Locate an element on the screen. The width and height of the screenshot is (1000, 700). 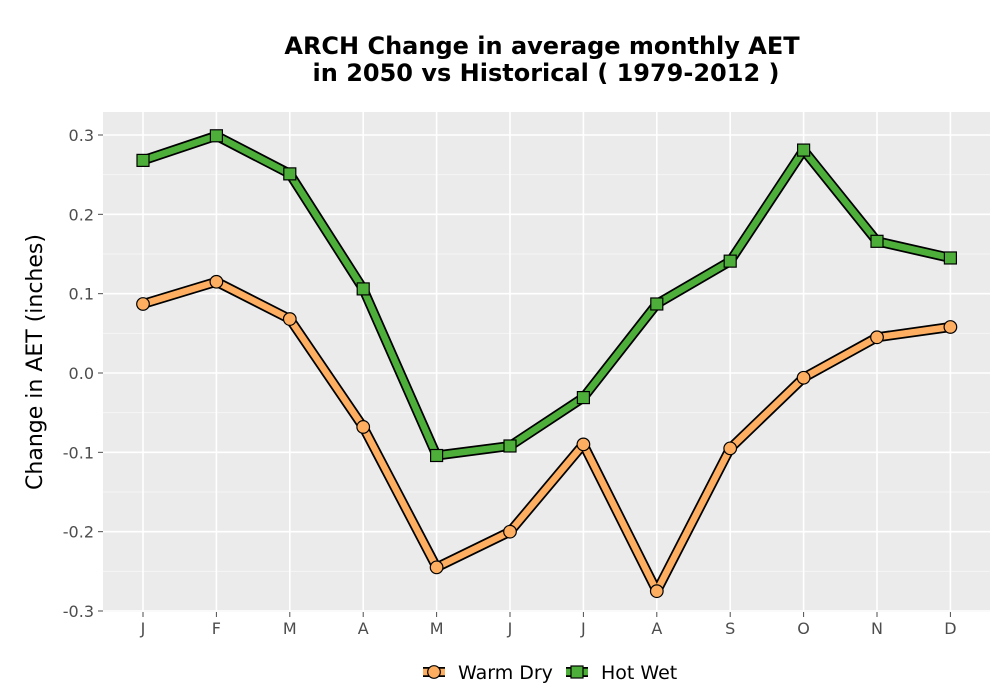
y-axis-ticks: -0.3 -0.2 -0.1 0.0 0.1 0.2 0.3 is located at coordinates (83, 373).